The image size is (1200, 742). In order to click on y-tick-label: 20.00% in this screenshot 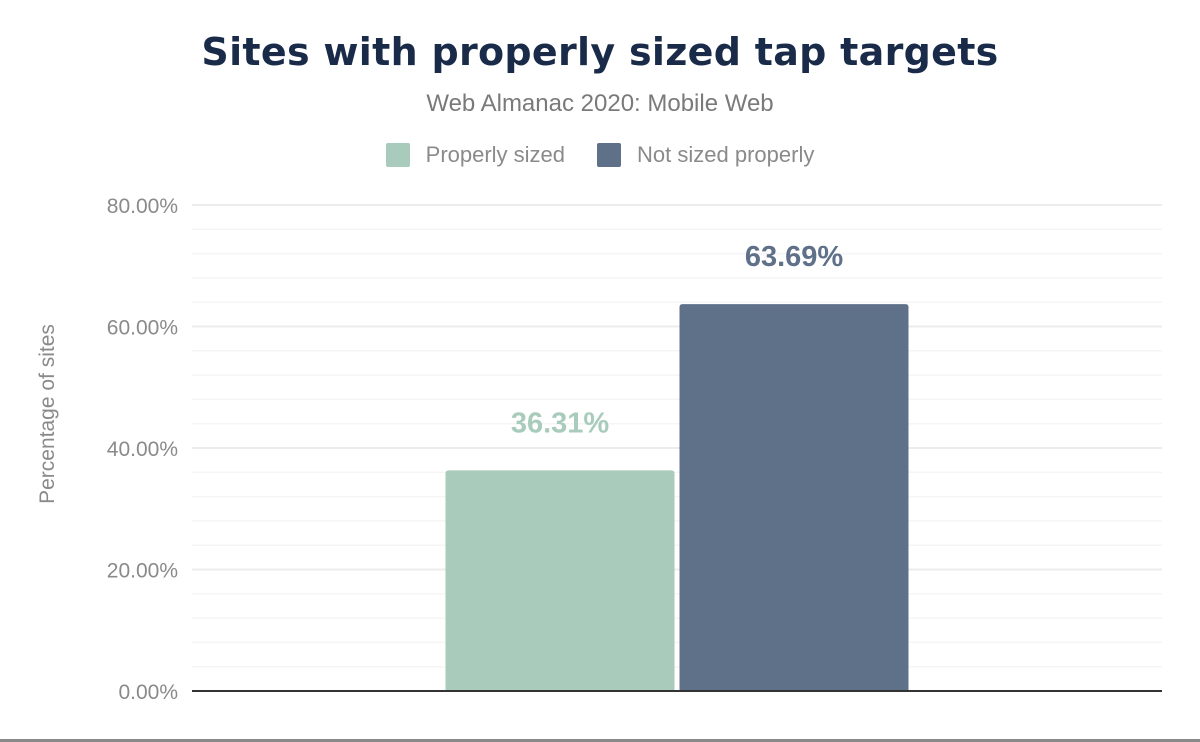, I will do `click(142, 571)`.